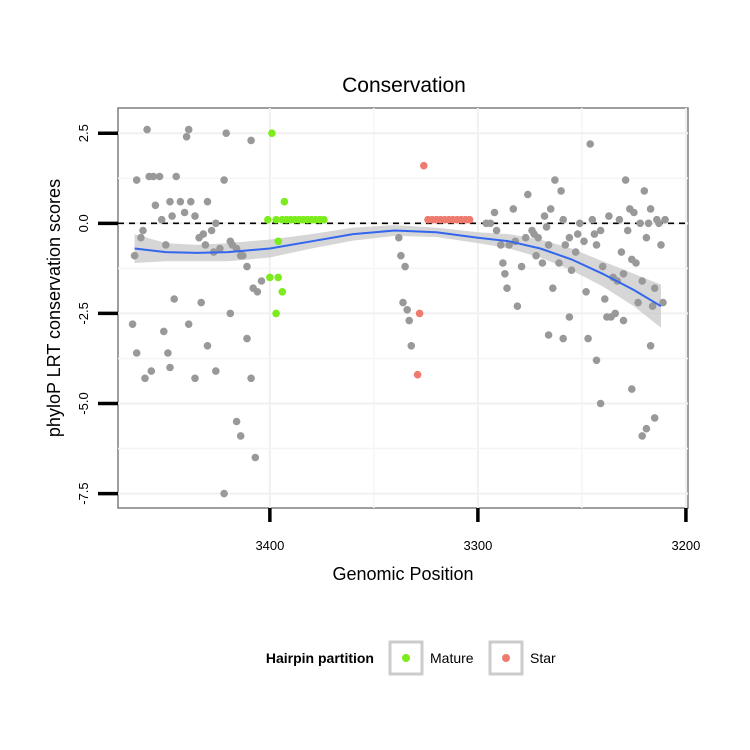 The width and height of the screenshot is (750, 750). I want to click on smooth-line, so click(398, 268).